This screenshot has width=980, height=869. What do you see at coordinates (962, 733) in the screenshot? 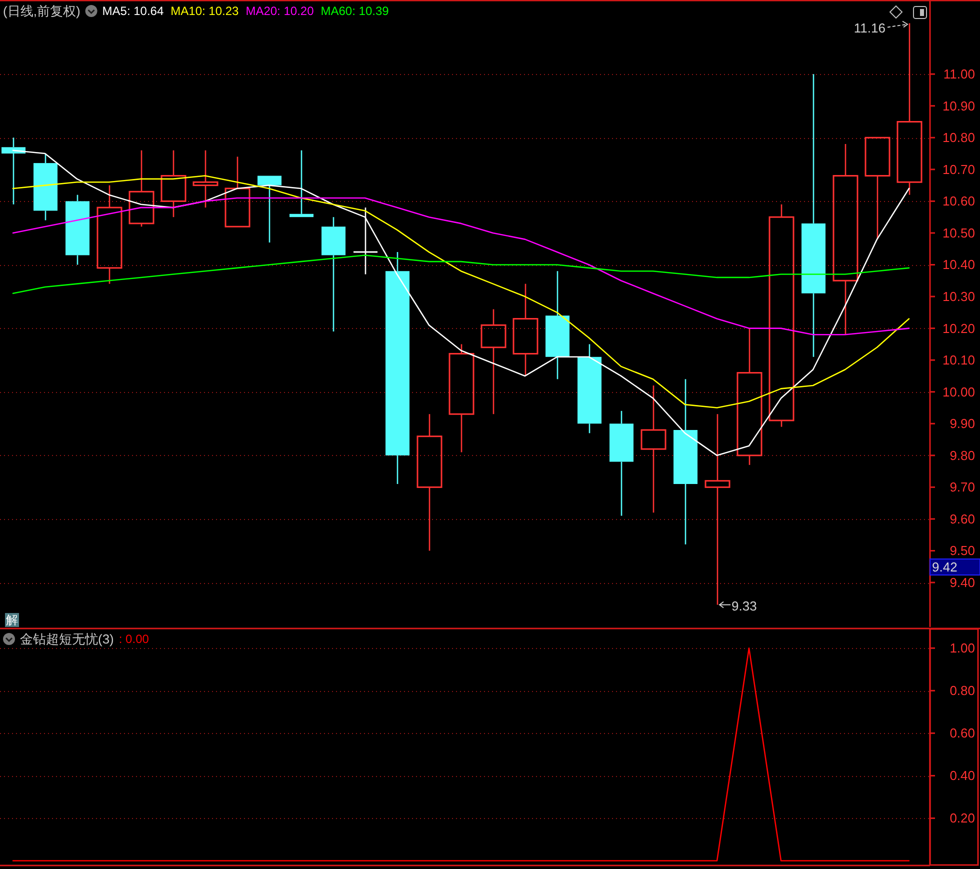
I see `y-tick-label: 0.60` at bounding box center [962, 733].